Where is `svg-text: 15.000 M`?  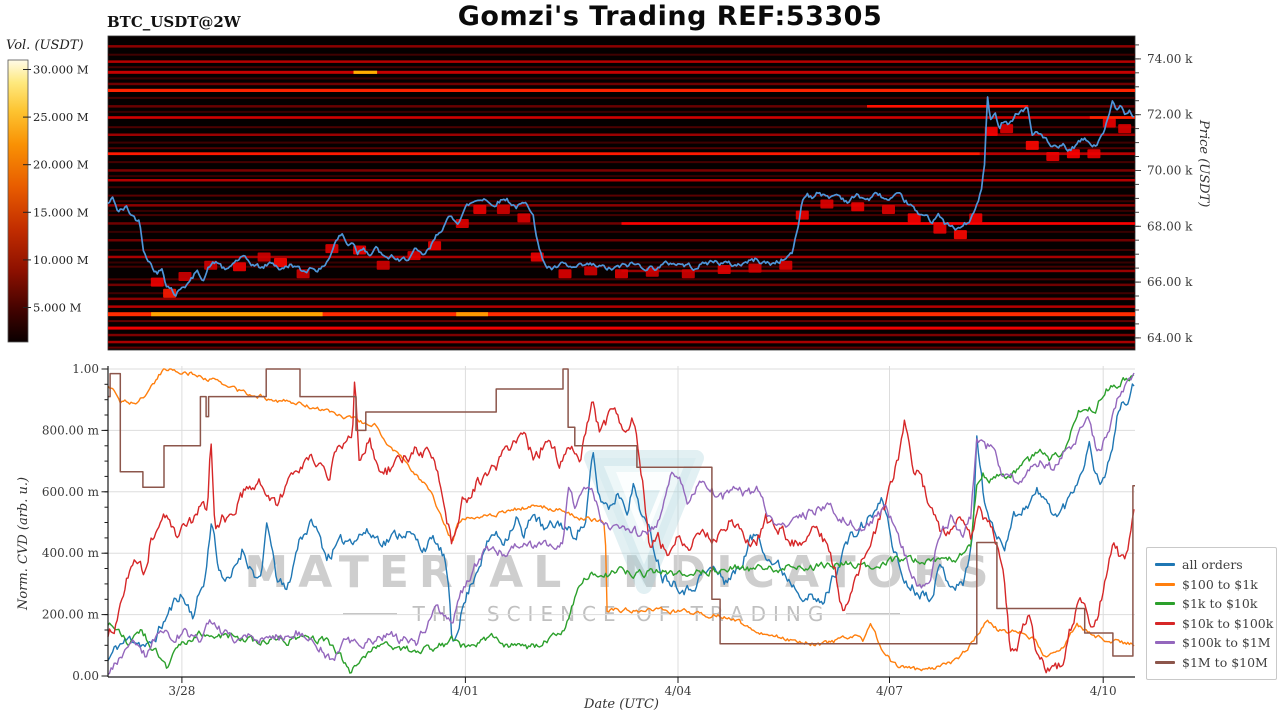 svg-text: 15.000 M is located at coordinates (61, 212).